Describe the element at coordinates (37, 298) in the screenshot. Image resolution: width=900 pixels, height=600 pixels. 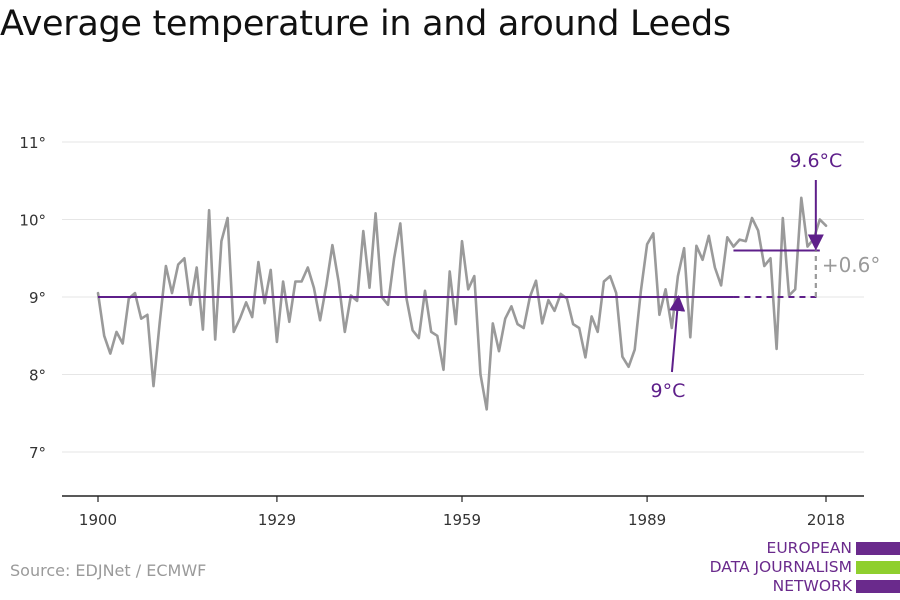
I see `y-tick-label: 9°` at that location.